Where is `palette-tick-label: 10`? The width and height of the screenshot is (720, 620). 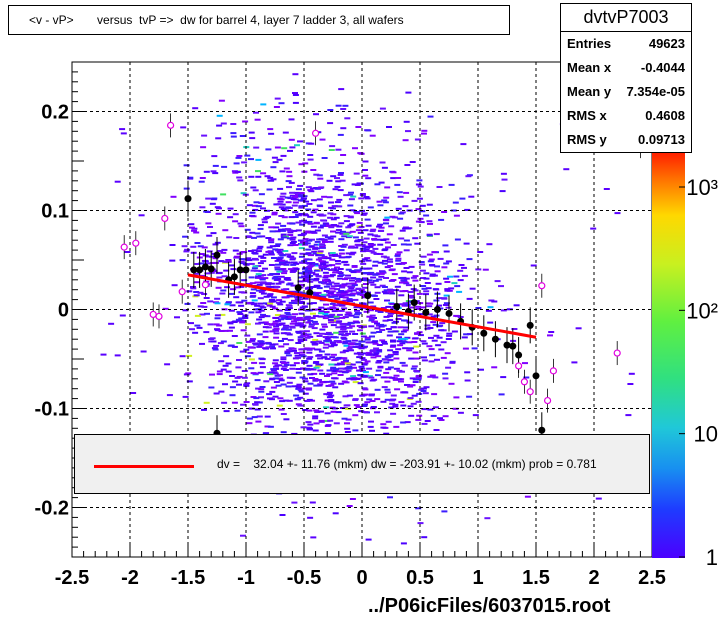
palette-tick-label: 10 is located at coordinates (706, 434).